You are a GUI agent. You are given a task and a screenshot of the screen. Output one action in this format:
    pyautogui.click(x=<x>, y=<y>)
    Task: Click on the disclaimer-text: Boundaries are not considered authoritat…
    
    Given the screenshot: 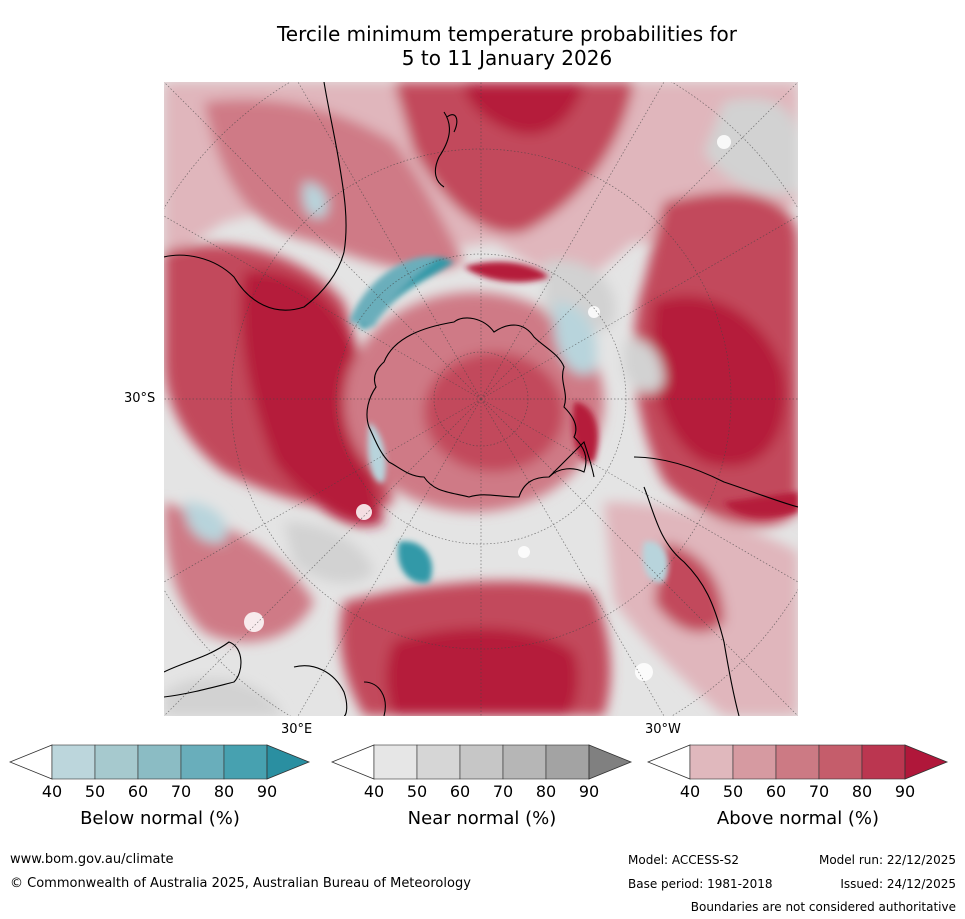 What is the action you would take?
    pyautogui.click(x=823, y=907)
    